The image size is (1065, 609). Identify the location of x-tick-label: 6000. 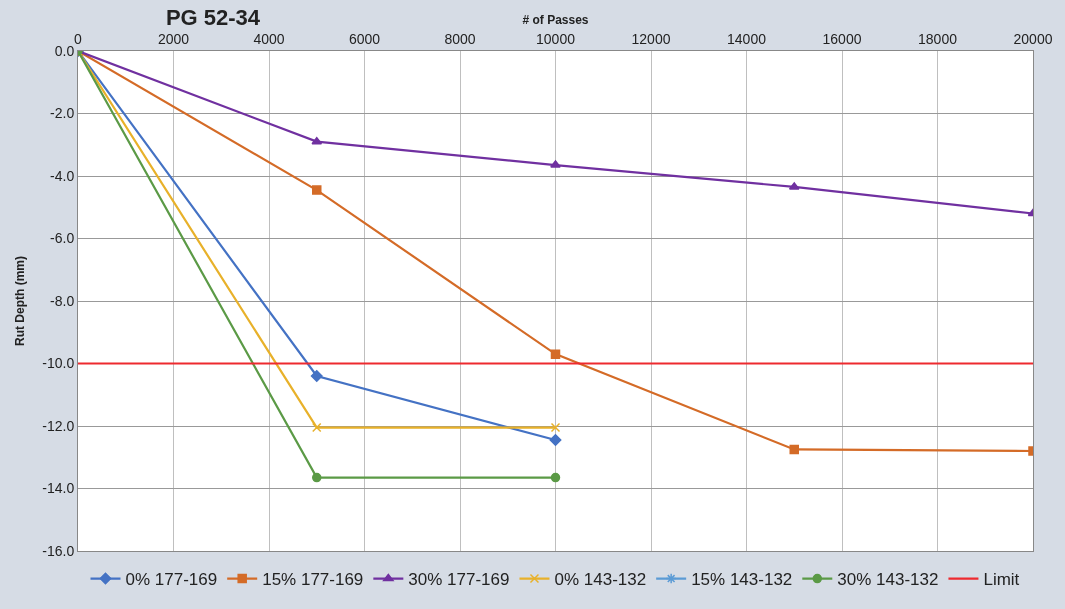
(364, 39).